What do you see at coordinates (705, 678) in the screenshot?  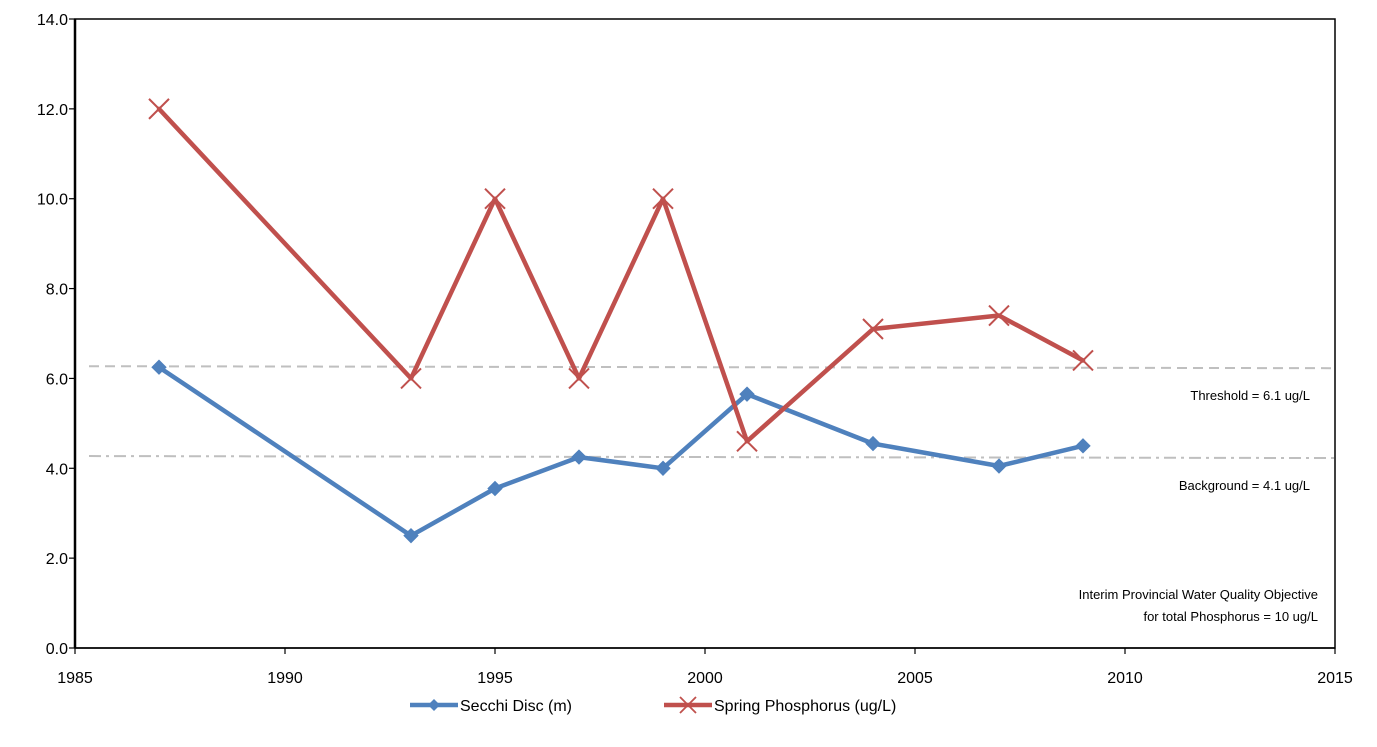 I see `x-tick-label: 2000` at bounding box center [705, 678].